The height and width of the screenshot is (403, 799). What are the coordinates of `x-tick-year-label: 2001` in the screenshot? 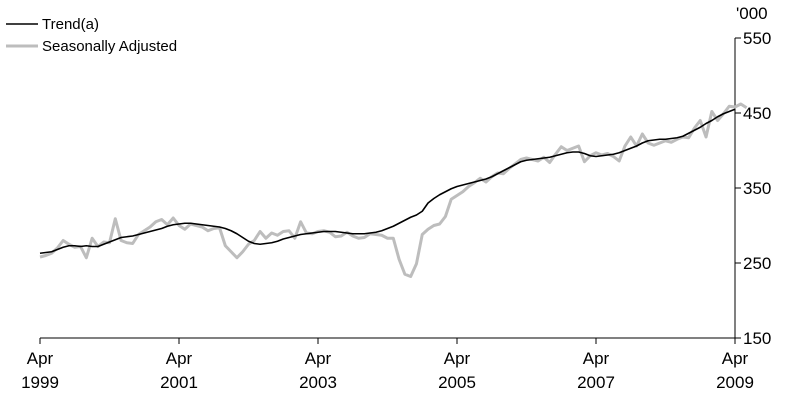 It's located at (179, 382).